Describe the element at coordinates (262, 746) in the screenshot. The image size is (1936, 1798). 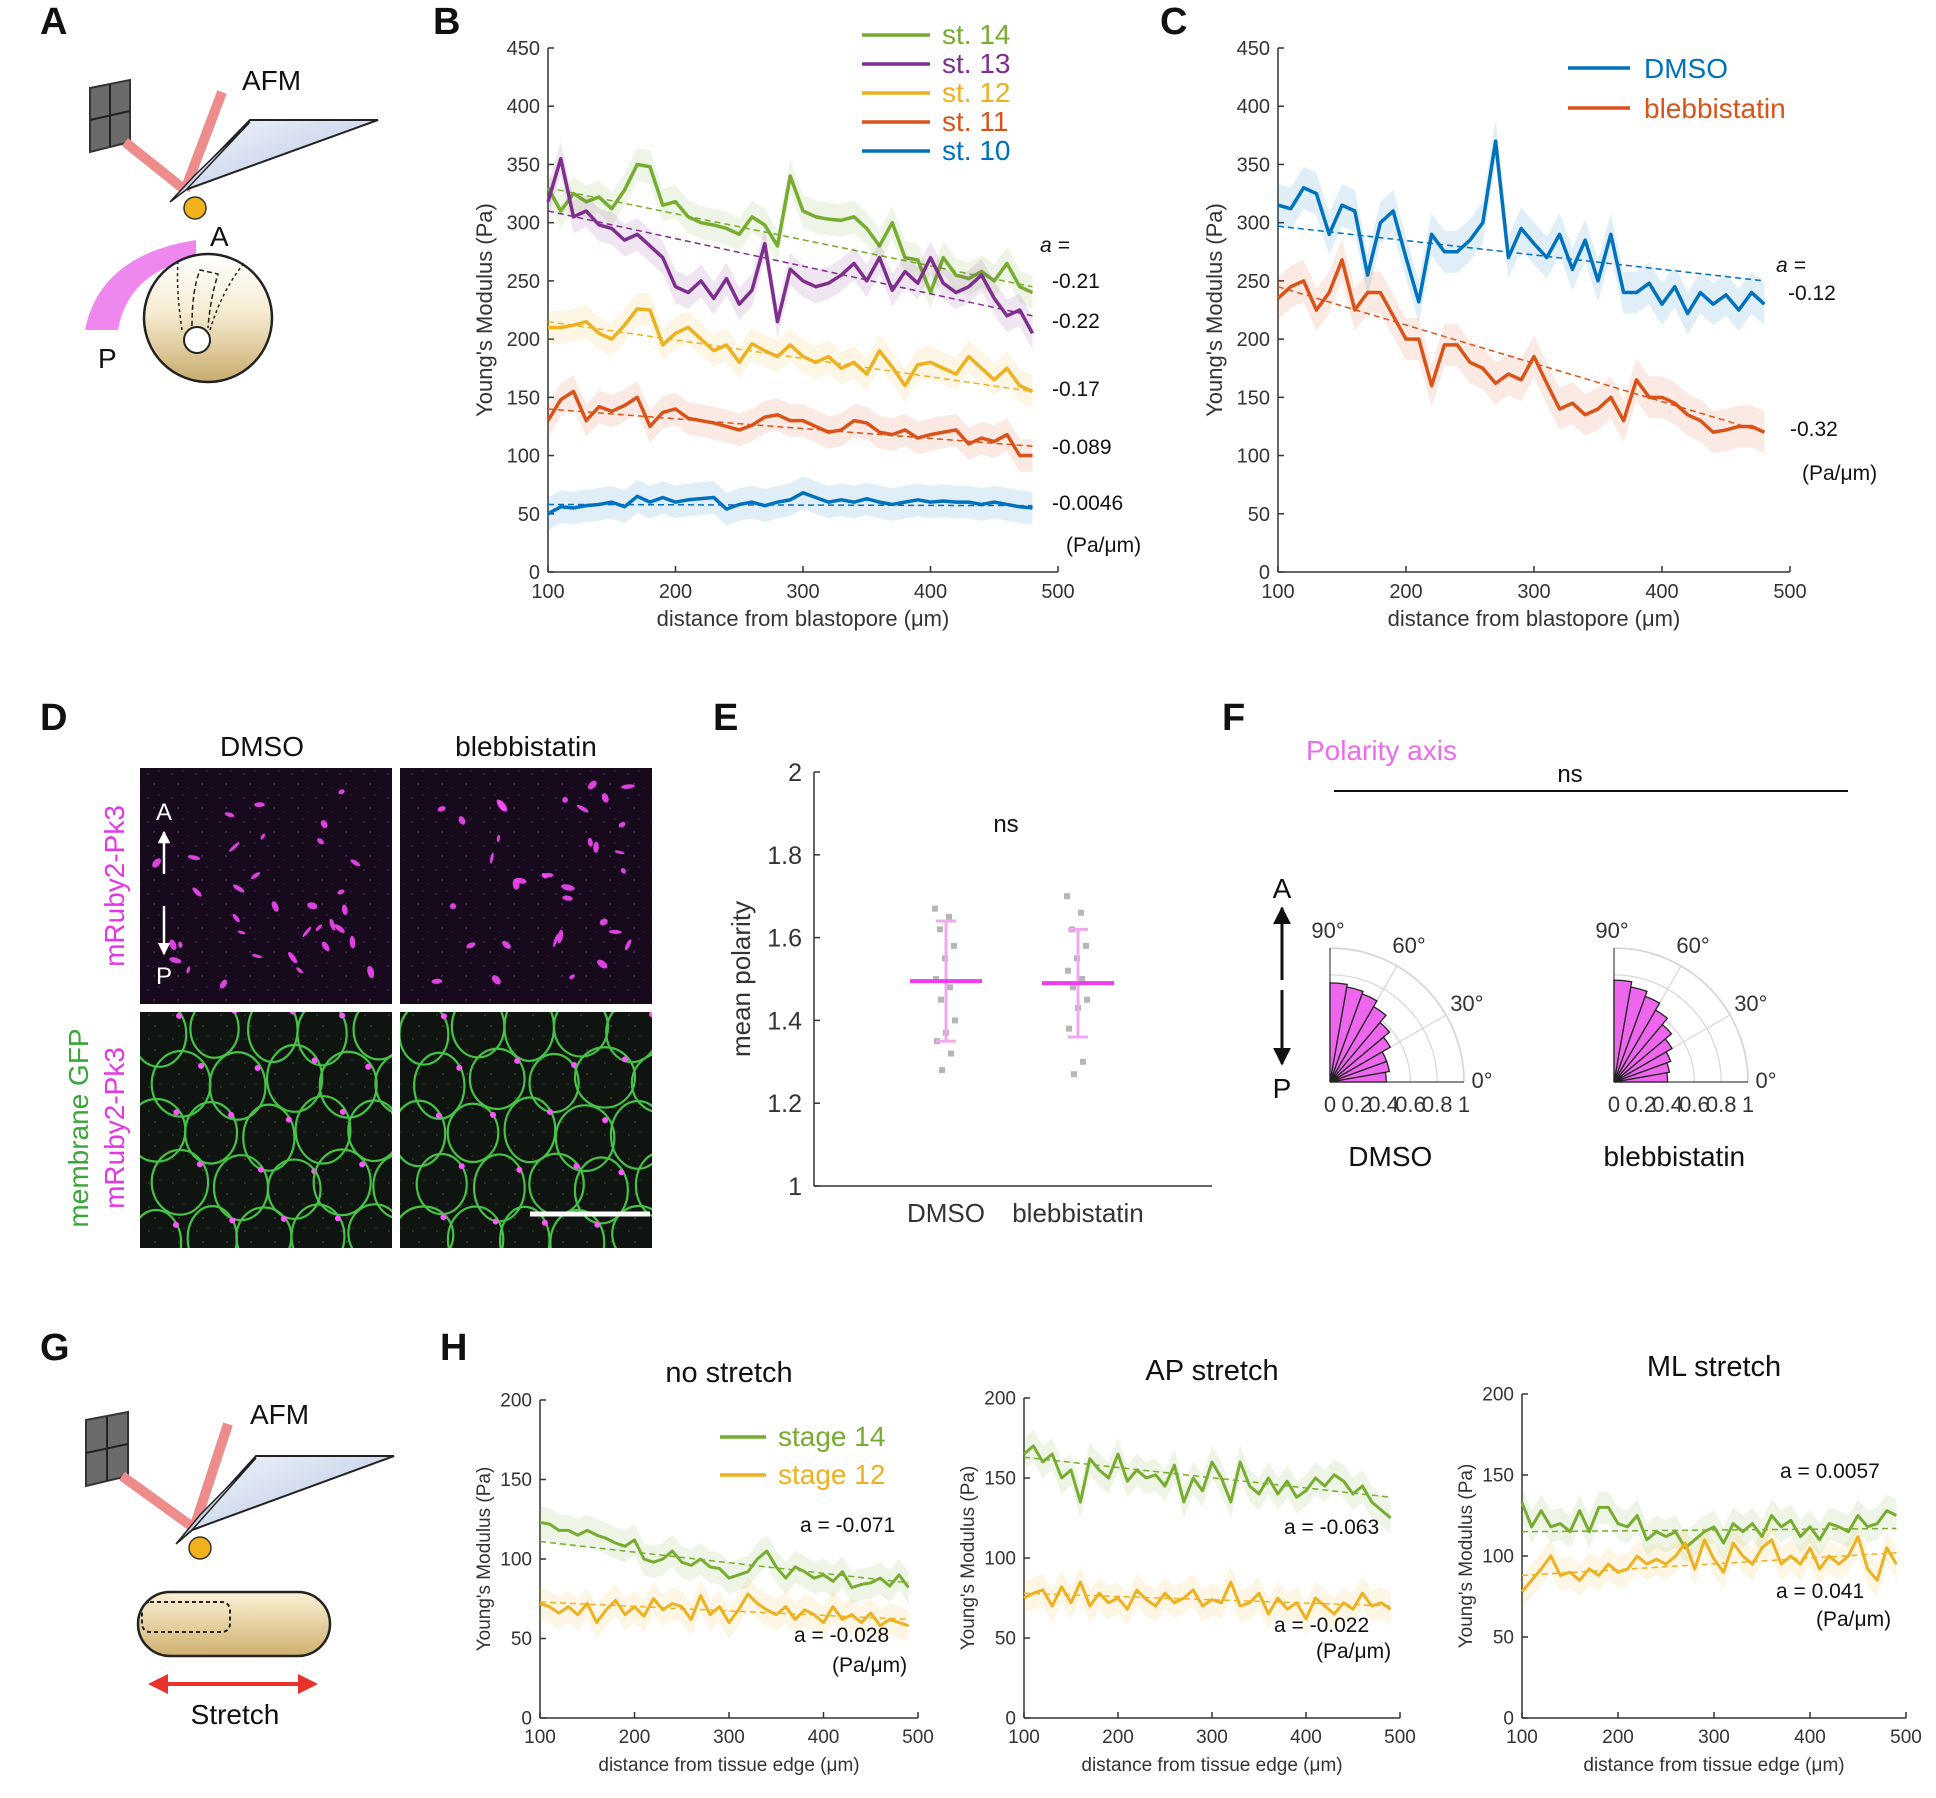
I see `column-label-dmso: DMSO` at that location.